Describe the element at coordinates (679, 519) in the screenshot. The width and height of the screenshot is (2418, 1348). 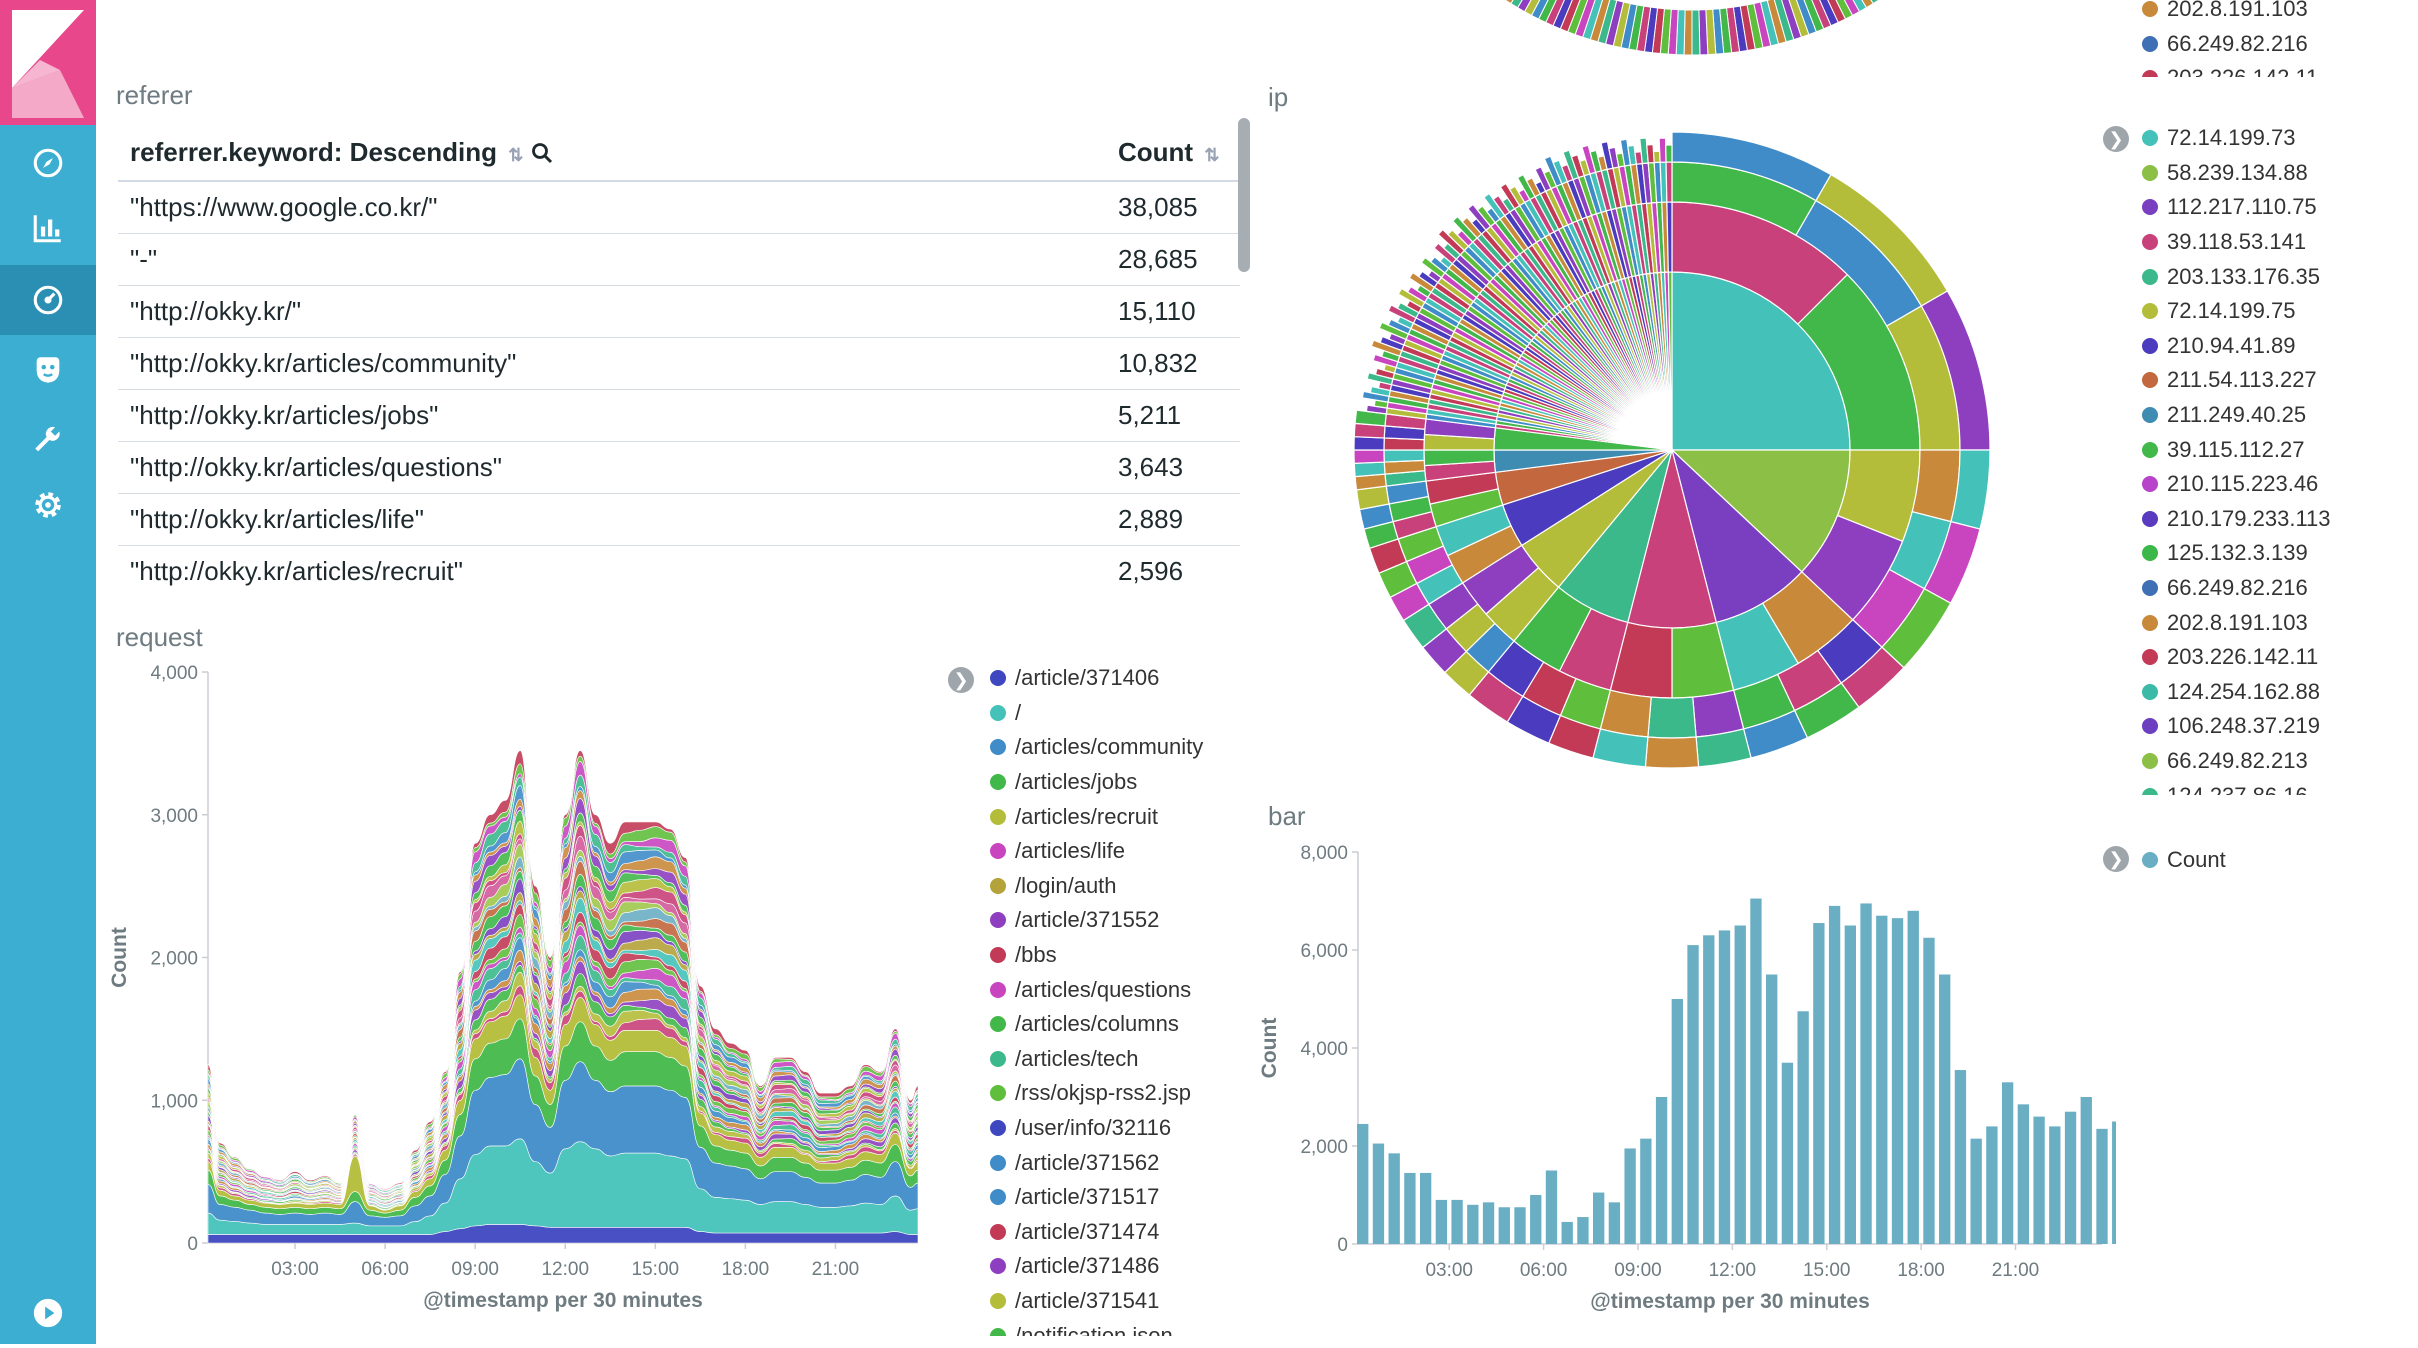
I see `table-row: "http://okky.kr/articles/life" 2,889` at that location.